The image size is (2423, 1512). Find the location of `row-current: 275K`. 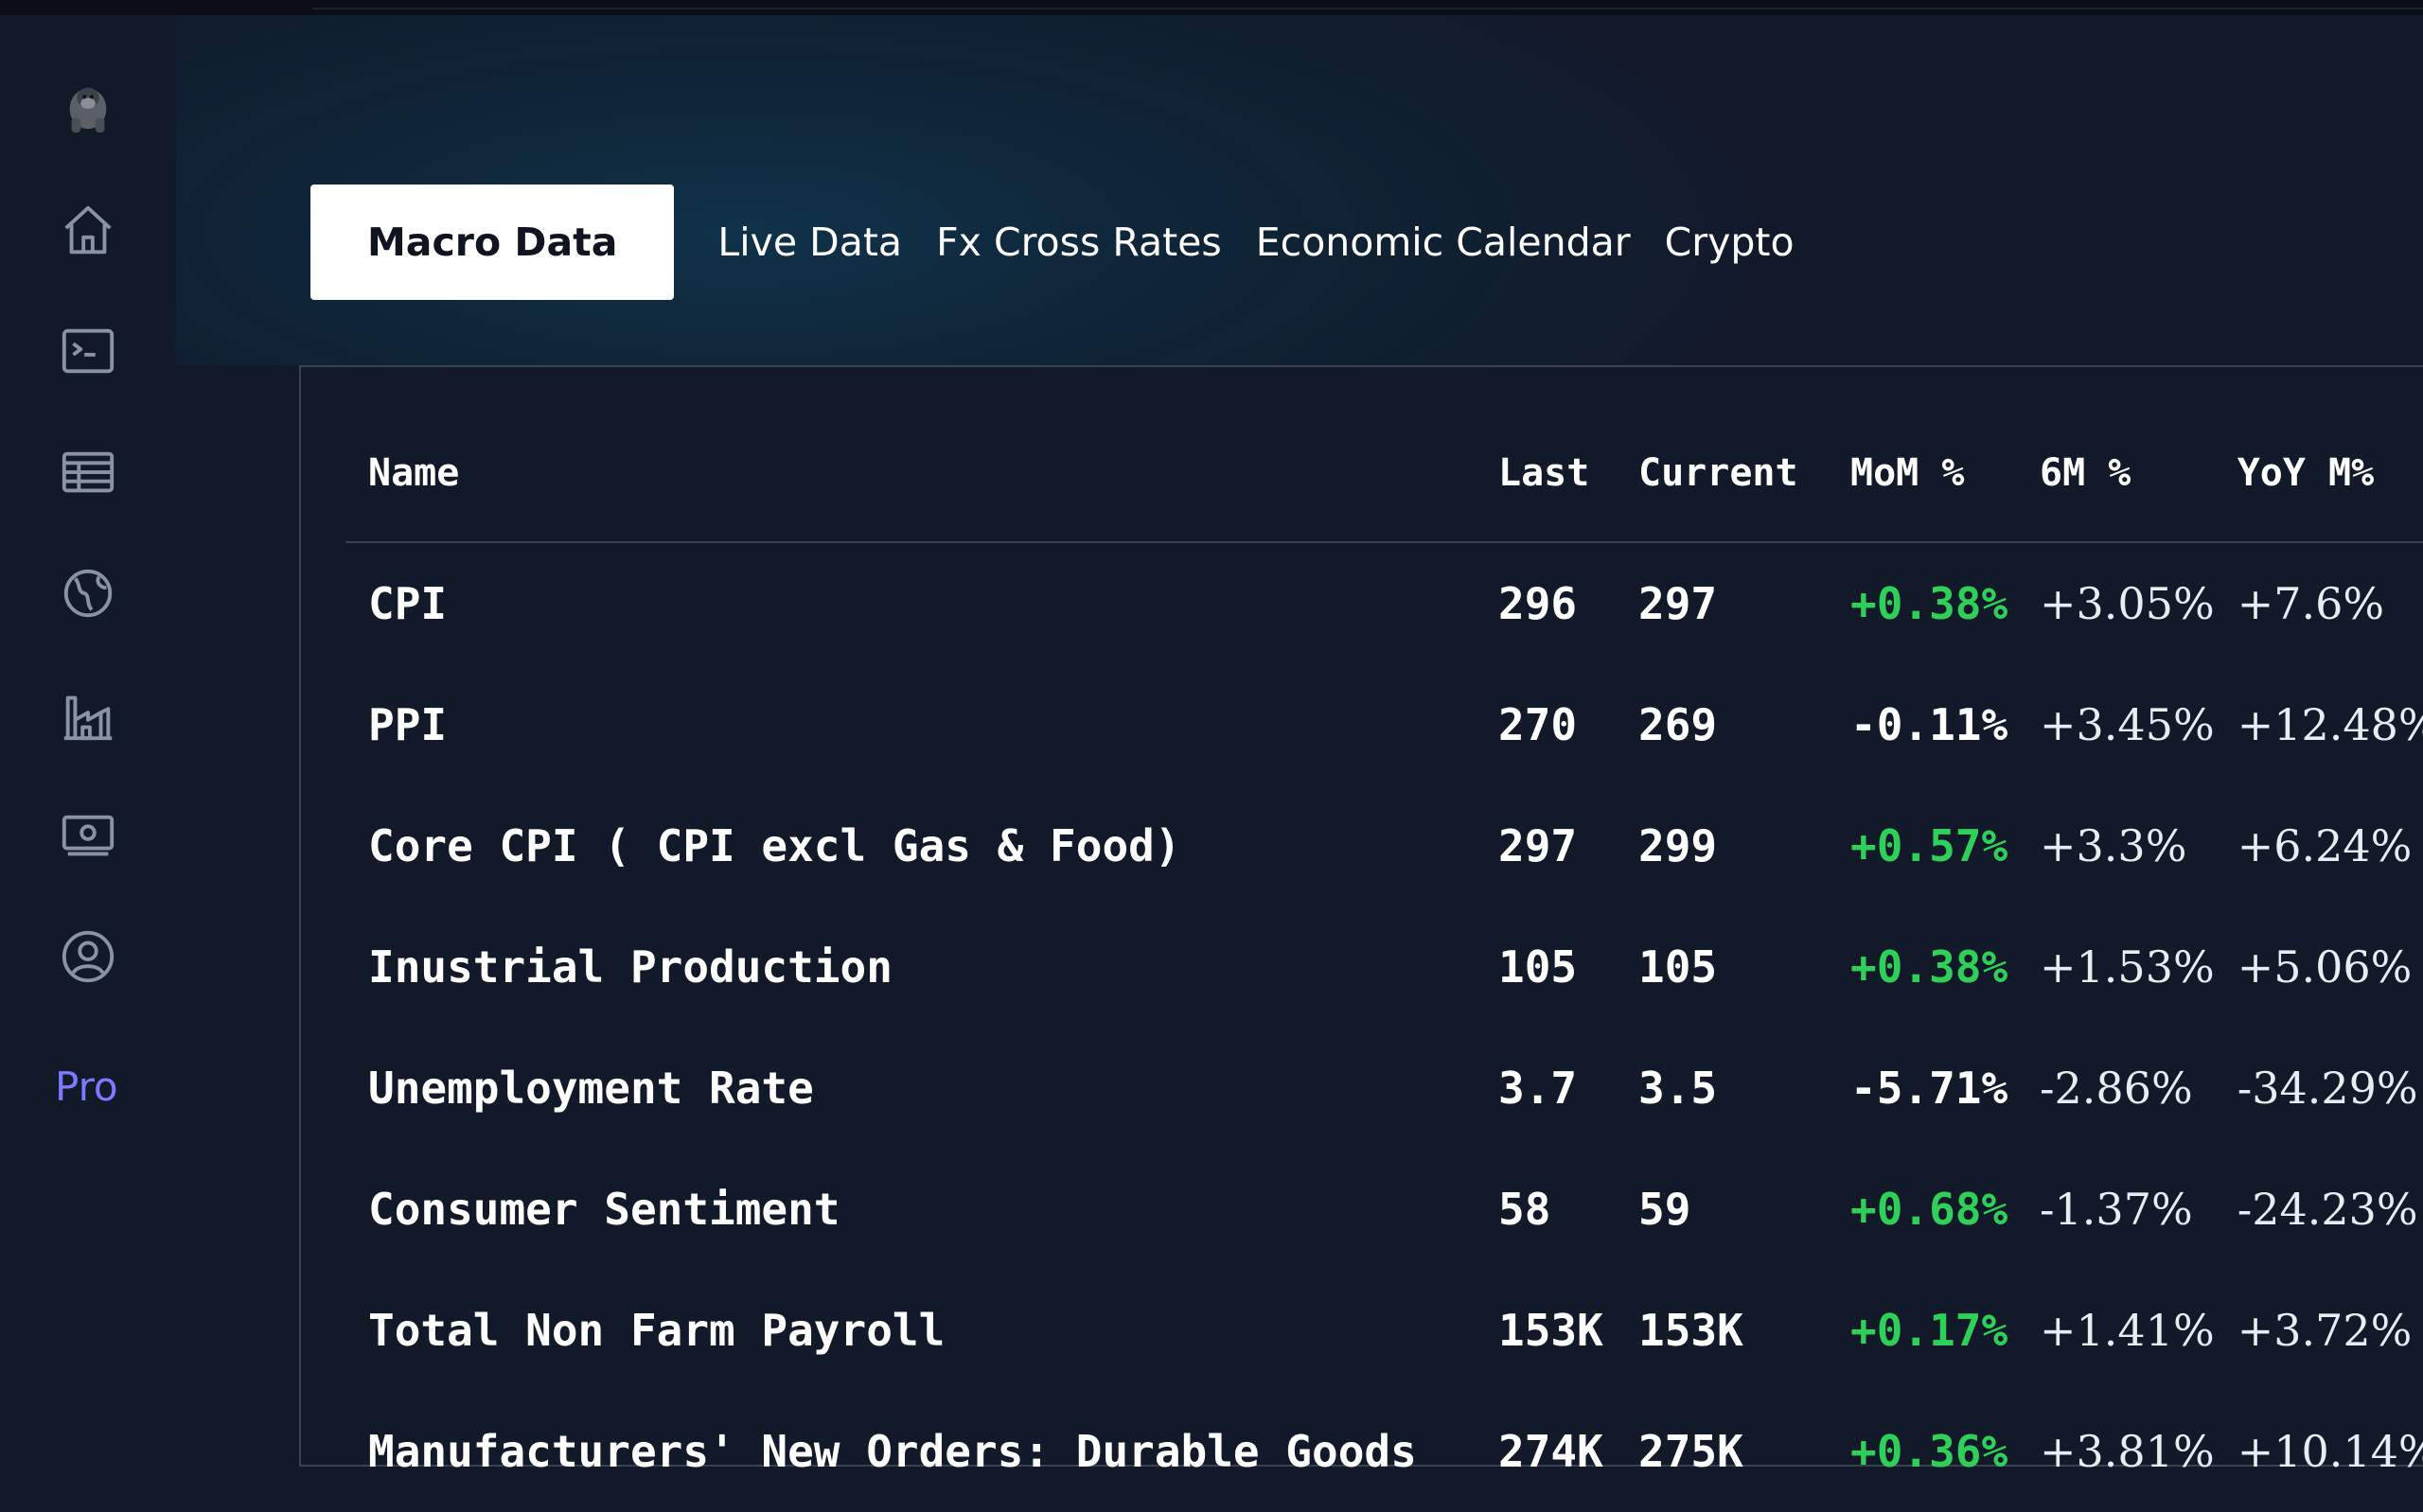

row-current: 275K is located at coordinates (1690, 1451).